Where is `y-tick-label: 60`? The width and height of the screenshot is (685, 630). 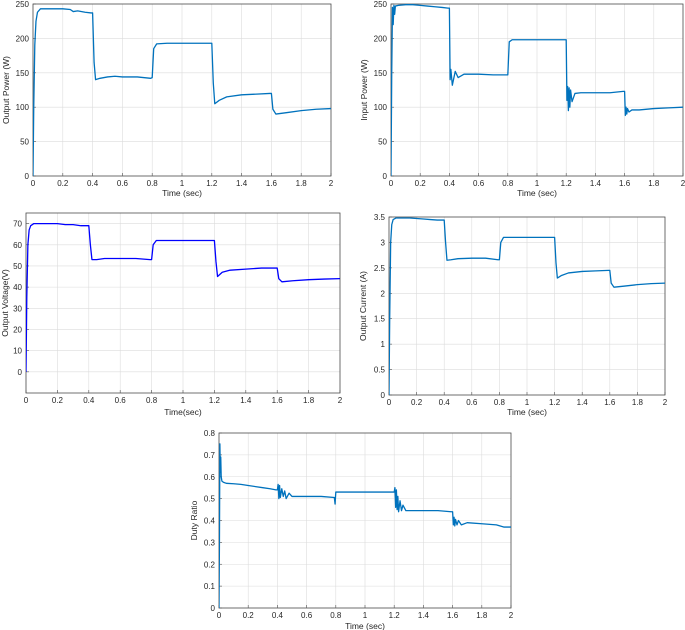
y-tick-label: 60 is located at coordinates (17, 245).